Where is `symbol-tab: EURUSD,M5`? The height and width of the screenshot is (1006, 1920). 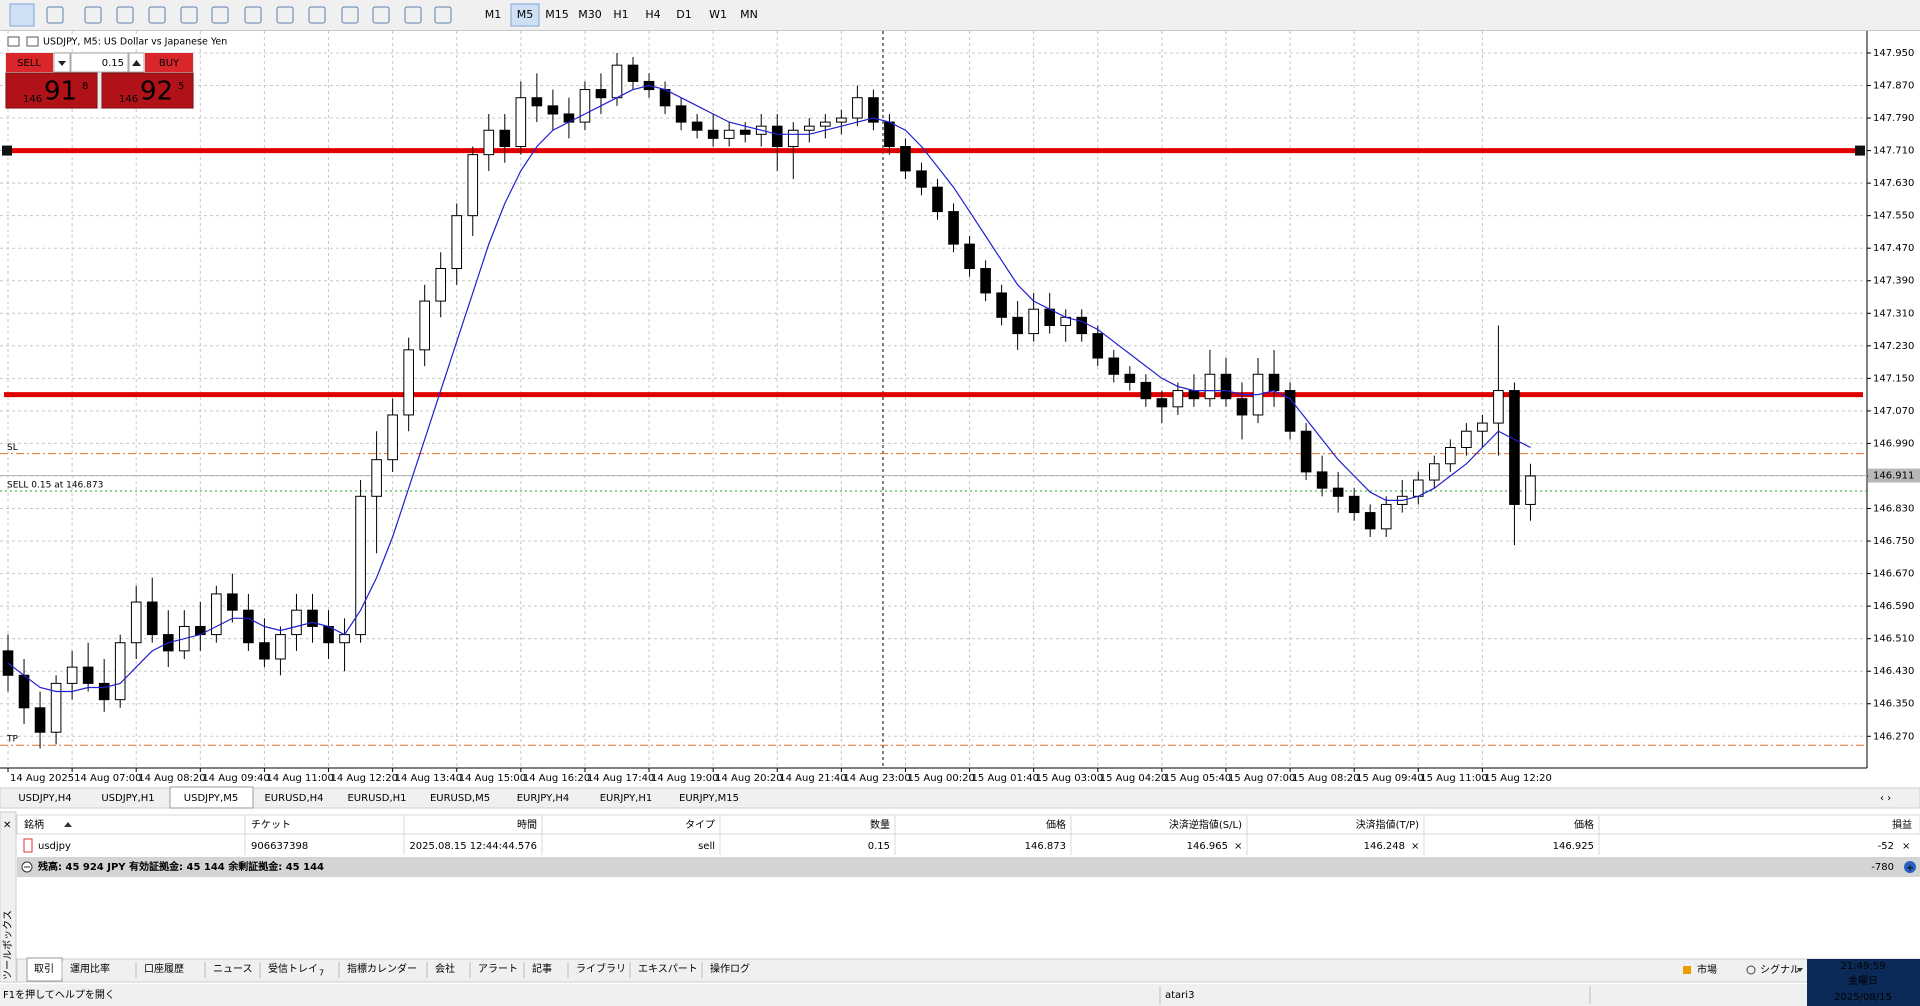 symbol-tab: EURUSD,M5 is located at coordinates (460, 798).